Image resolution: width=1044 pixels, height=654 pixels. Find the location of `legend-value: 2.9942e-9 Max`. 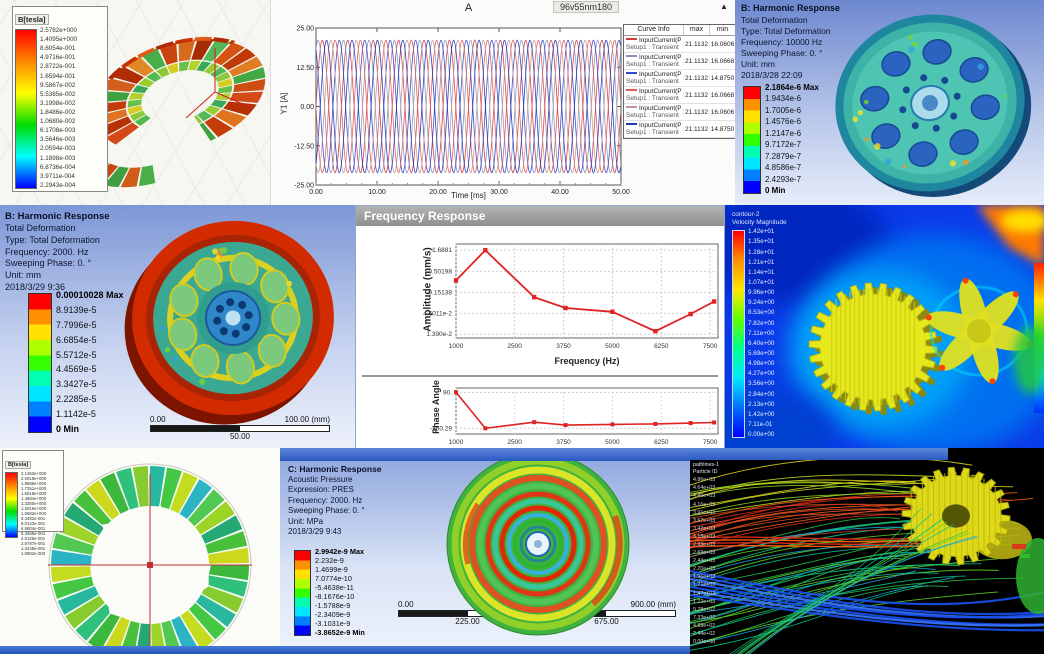

legend-value: 2.9942e-9 Max is located at coordinates (340, 551).